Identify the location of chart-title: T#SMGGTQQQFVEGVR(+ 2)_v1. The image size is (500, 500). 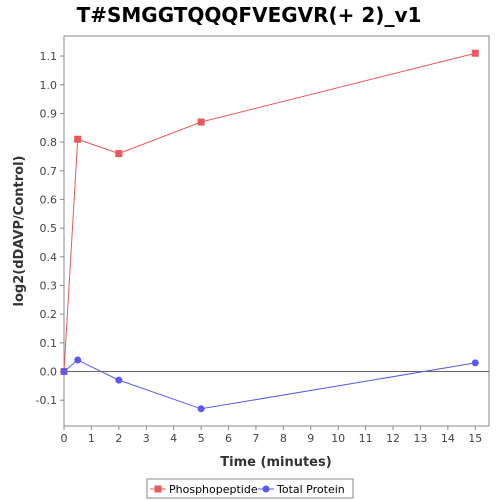
(249, 15).